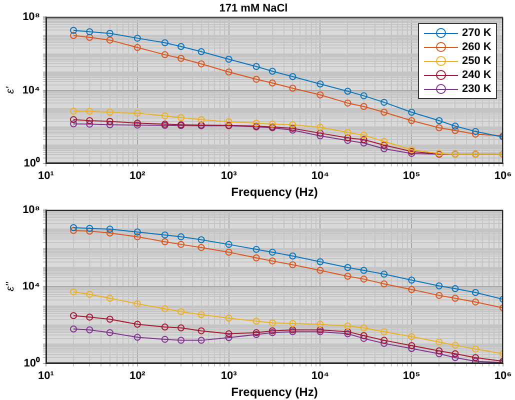 Image resolution: width=515 pixels, height=400 pixels. Describe the element at coordinates (10, 286) in the screenshot. I see `y-axis-title: ε''` at that location.